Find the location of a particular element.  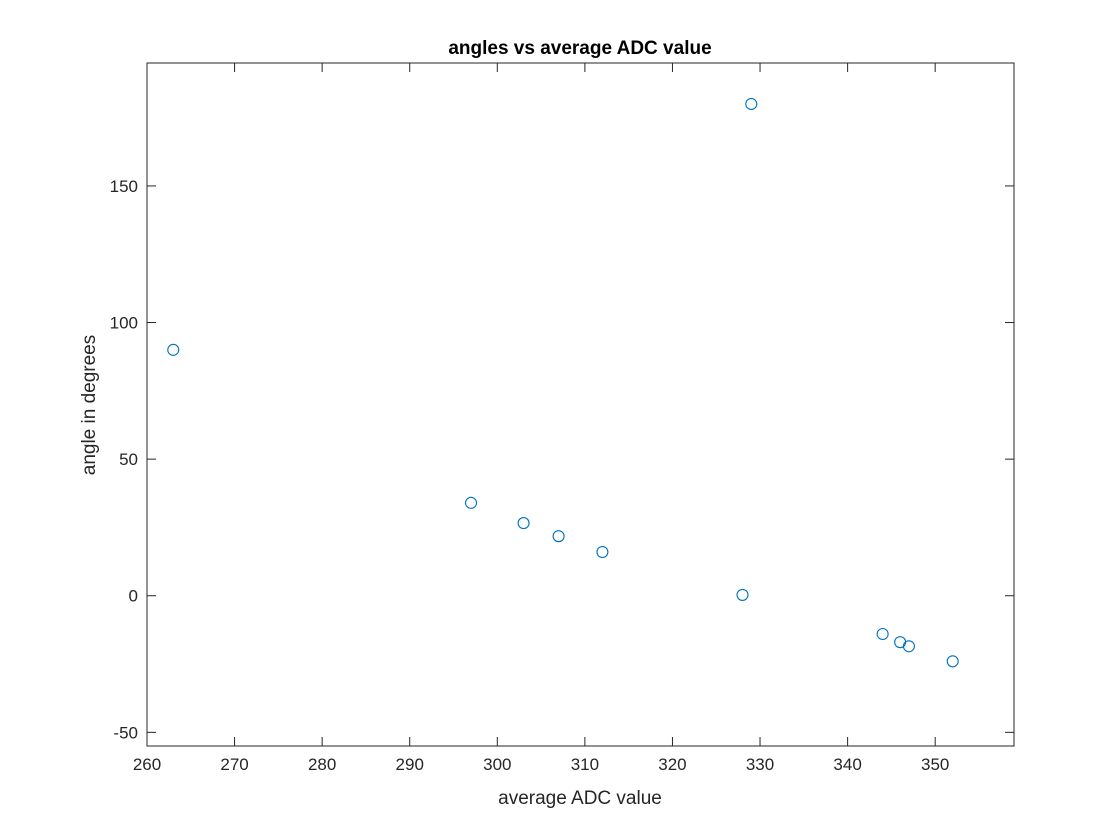

y-tick-label: 50 is located at coordinates (128, 459).